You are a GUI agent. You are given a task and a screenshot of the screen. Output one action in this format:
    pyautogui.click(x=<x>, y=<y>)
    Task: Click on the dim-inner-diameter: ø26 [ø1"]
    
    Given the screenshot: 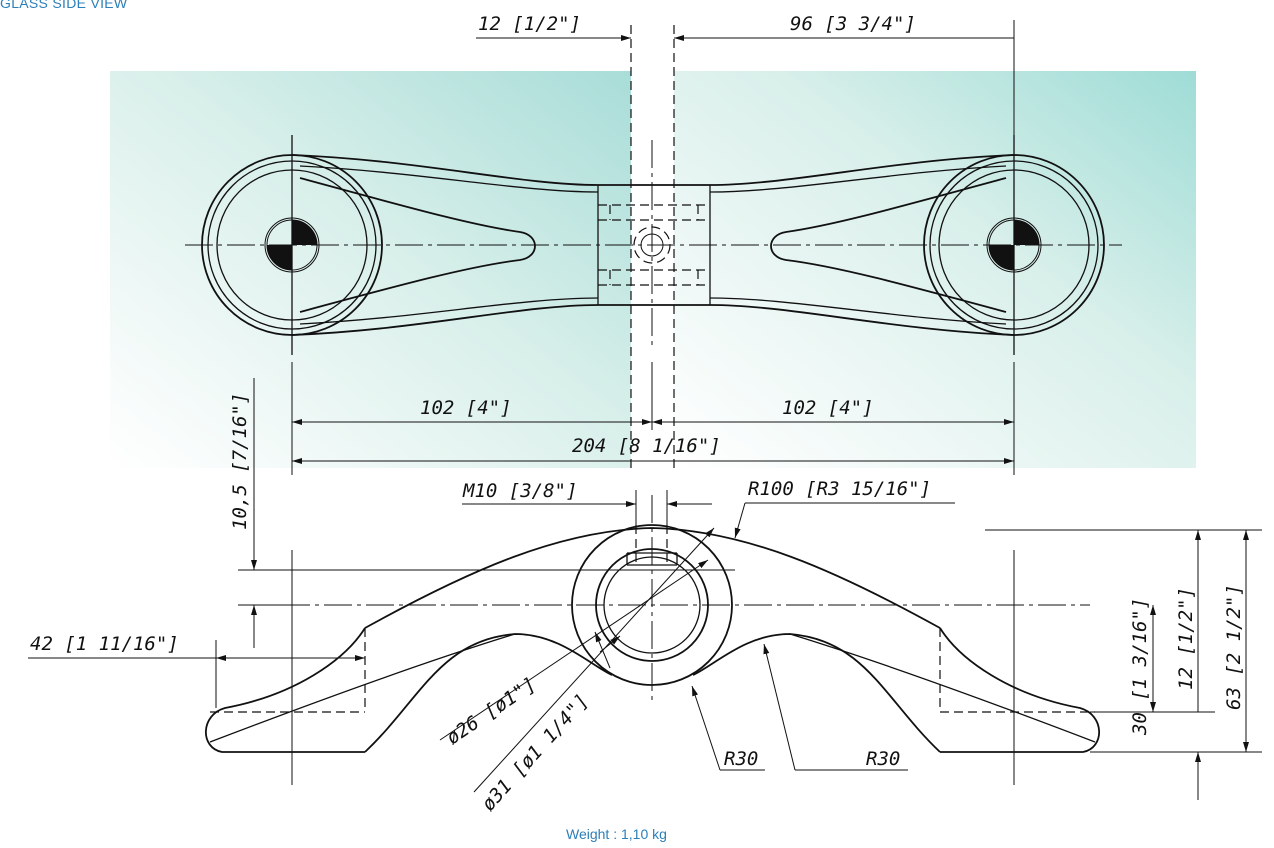 What is the action you would take?
    pyautogui.click(x=491, y=711)
    